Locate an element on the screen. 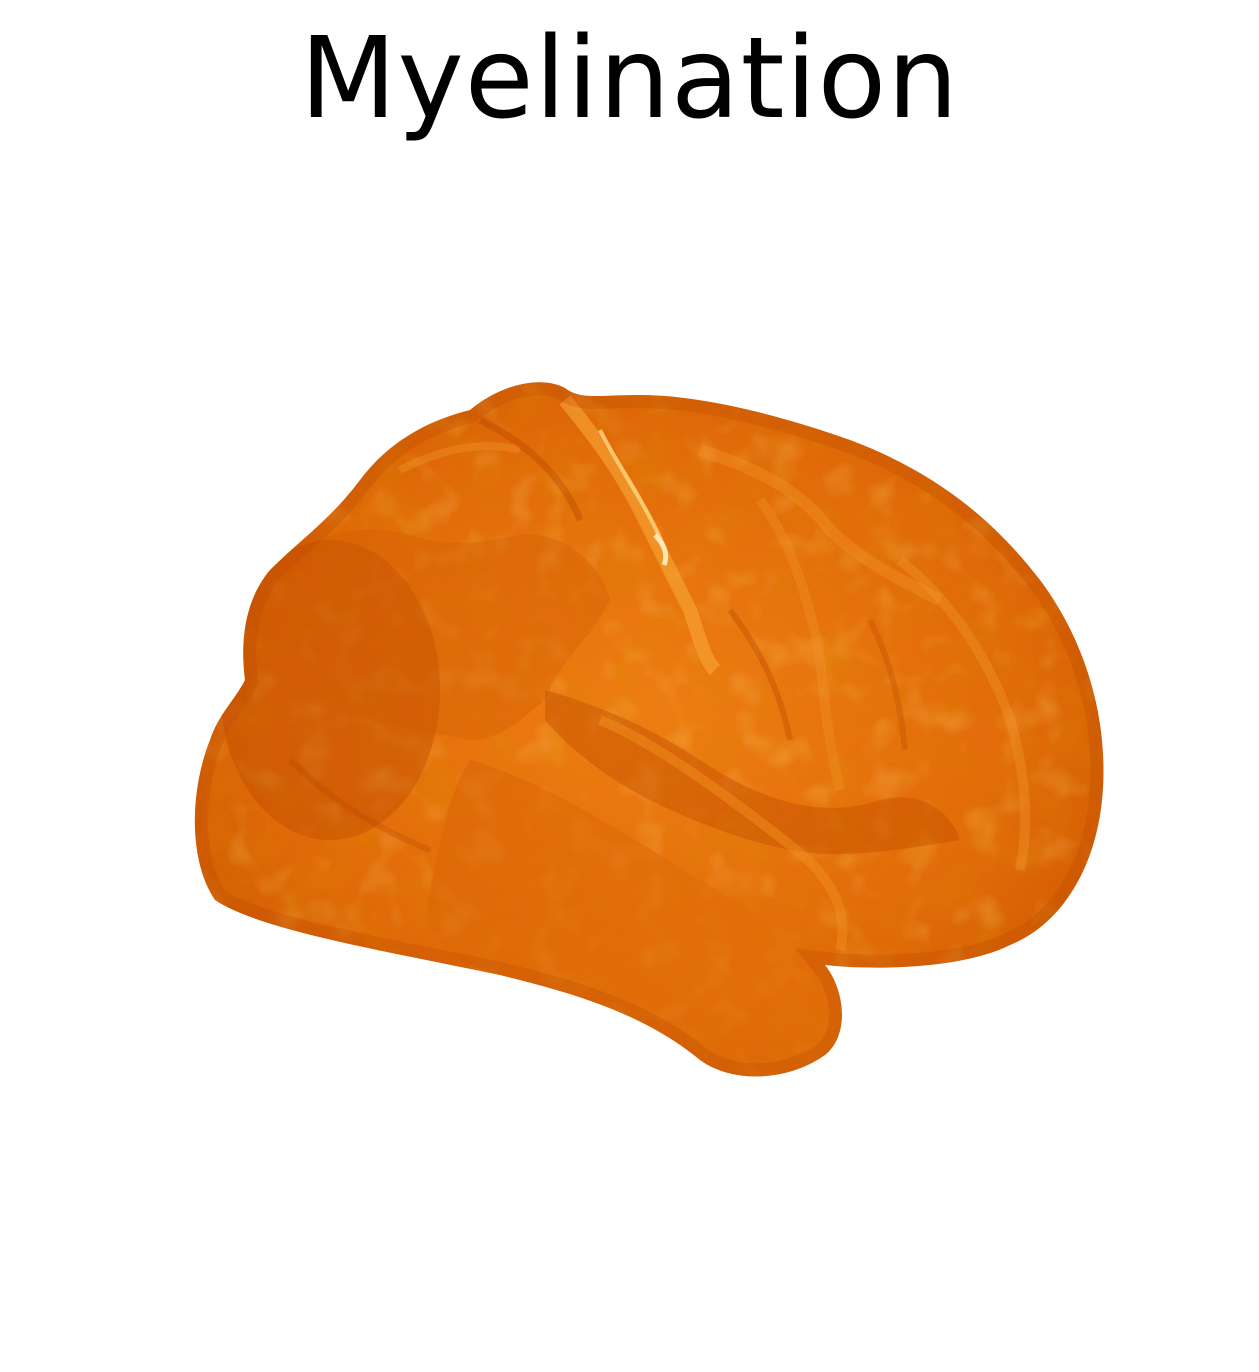  figure-title: Myelination is located at coordinates (629, 79).